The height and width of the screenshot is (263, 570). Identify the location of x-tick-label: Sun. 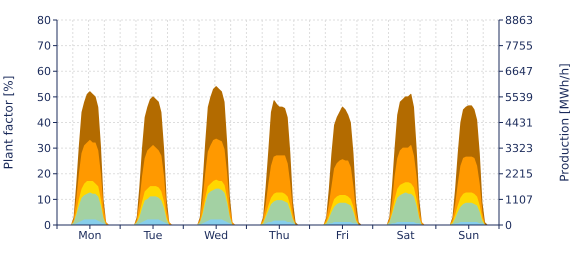
(469, 235).